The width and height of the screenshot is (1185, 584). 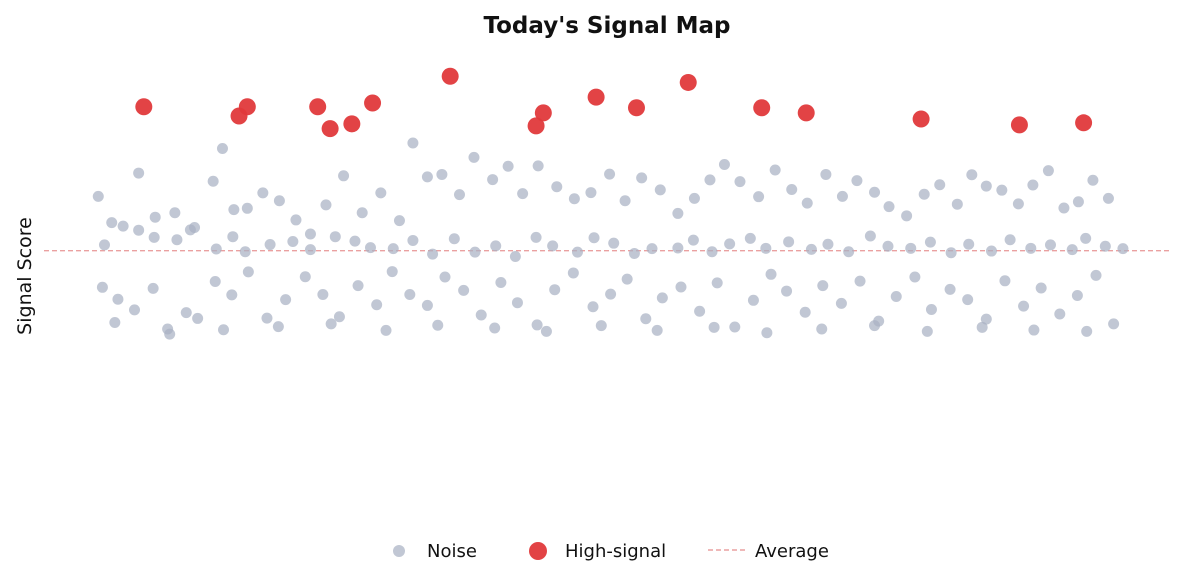 I want to click on legend: Noise High-signal Average, so click(x=611, y=551).